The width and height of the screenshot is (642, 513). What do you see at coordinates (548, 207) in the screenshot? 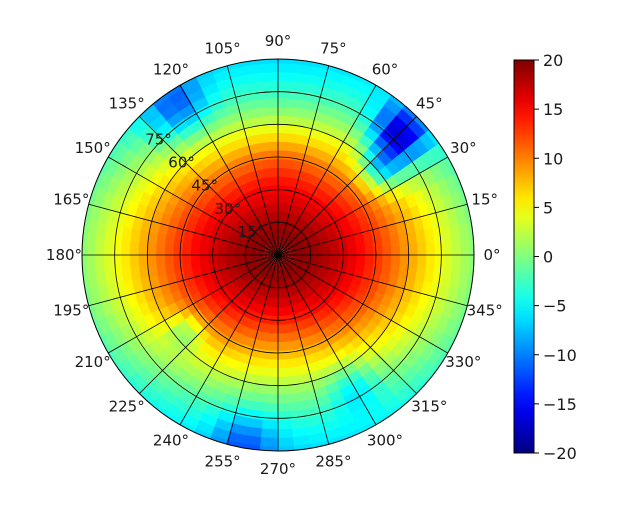
I see `colorbar-tick-label: 5` at bounding box center [548, 207].